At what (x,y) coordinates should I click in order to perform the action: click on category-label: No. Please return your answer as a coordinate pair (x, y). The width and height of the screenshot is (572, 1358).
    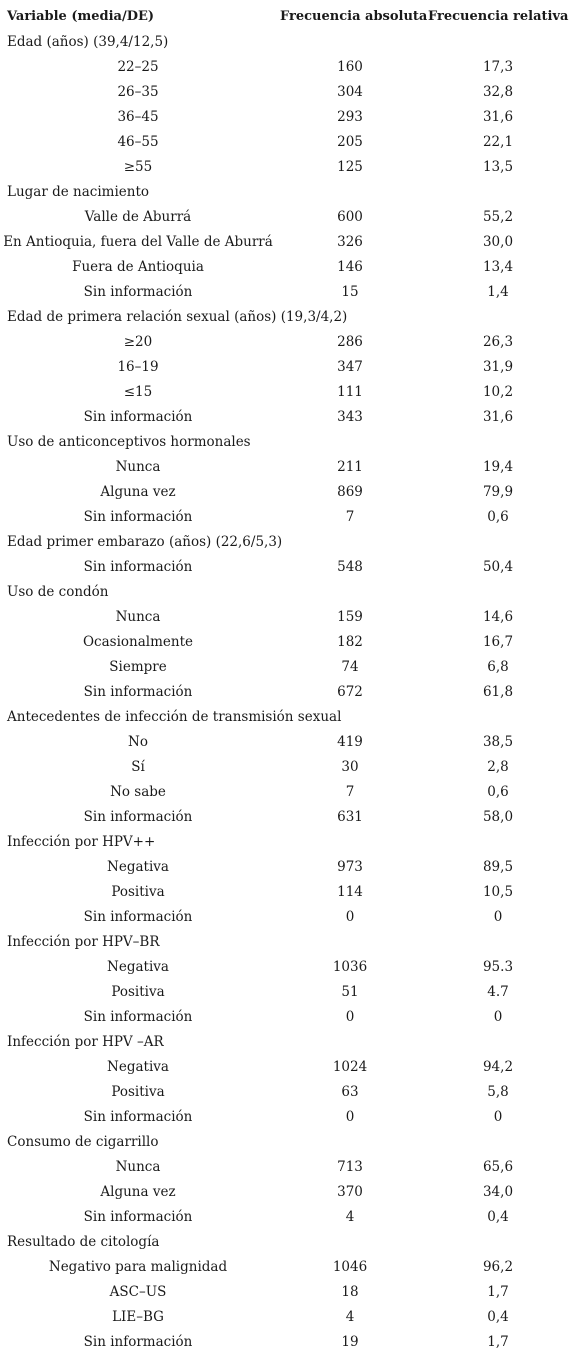
    Looking at the image, I should click on (138, 742).